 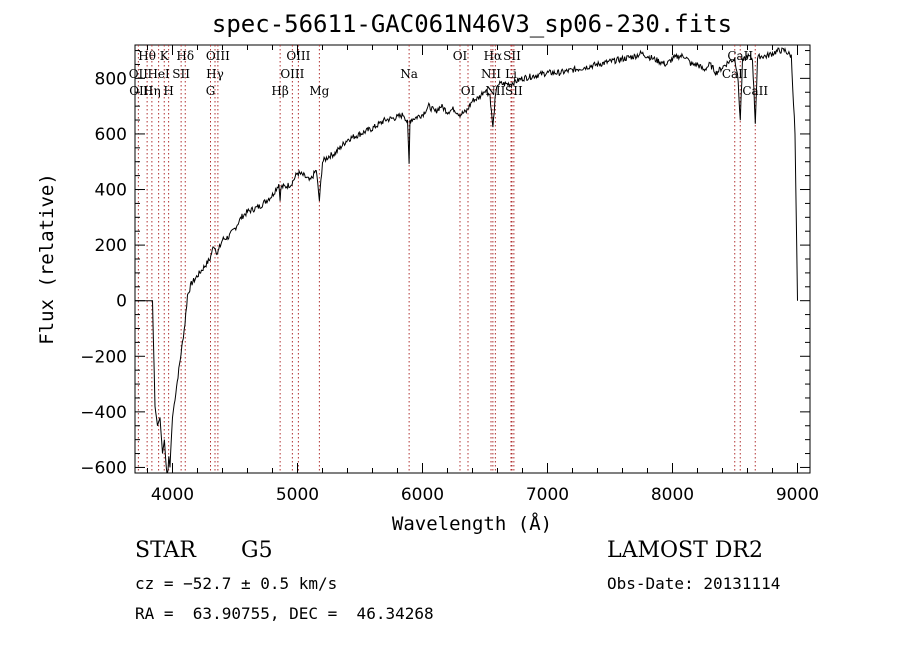 I want to click on redshift-velocity: cz = −52.7 ± 0.5 km/s, so click(x=236, y=583).